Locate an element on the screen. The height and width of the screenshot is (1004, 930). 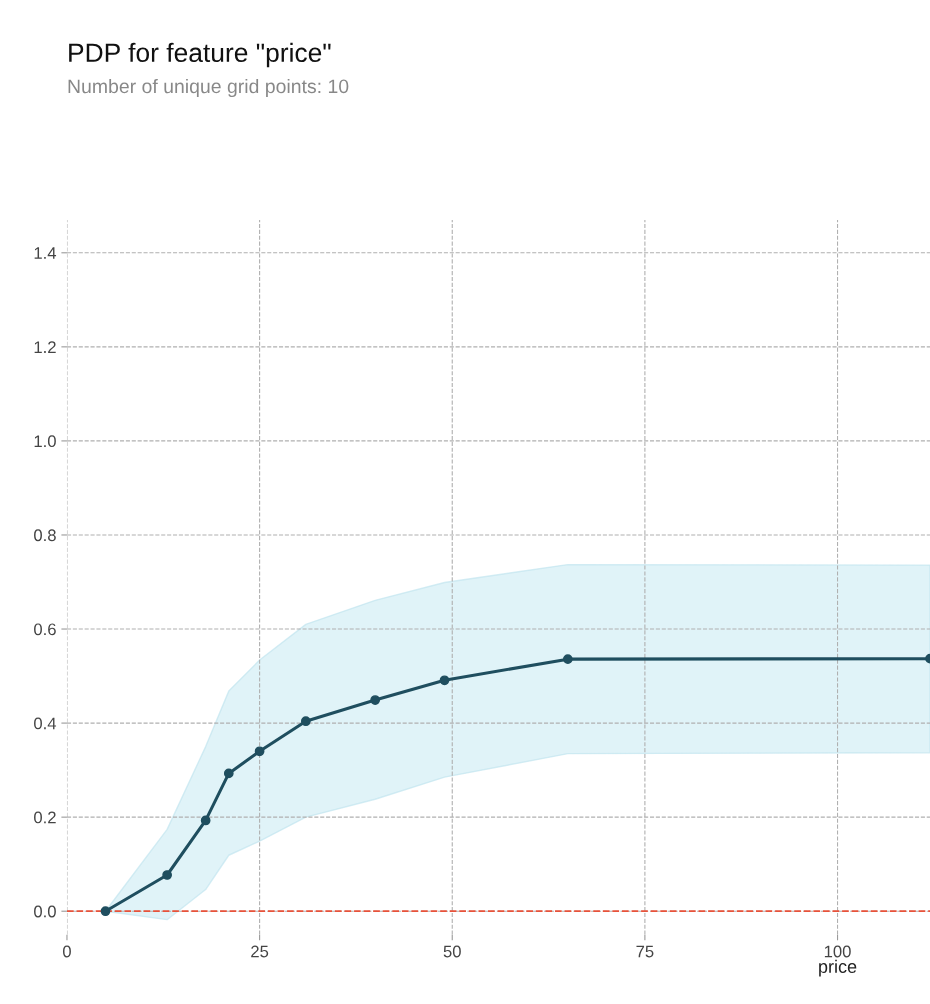
y-tick-label: 1.2 is located at coordinates (45, 347).